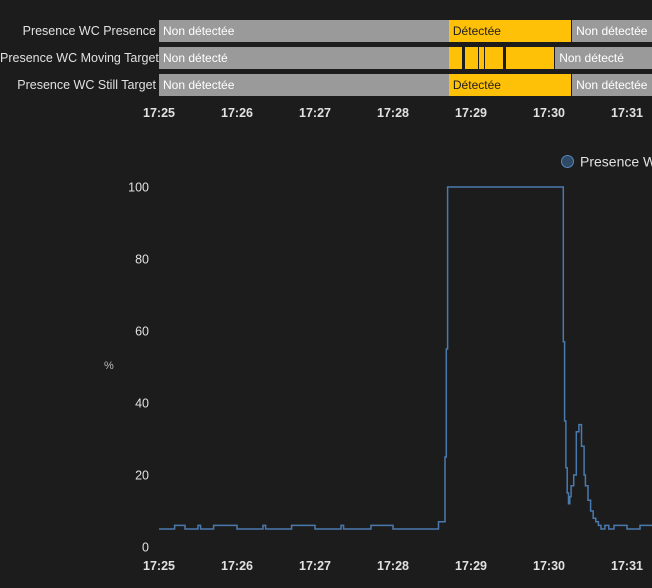  What do you see at coordinates (393, 113) in the screenshot?
I see `timeline-tick-label: 17:28` at bounding box center [393, 113].